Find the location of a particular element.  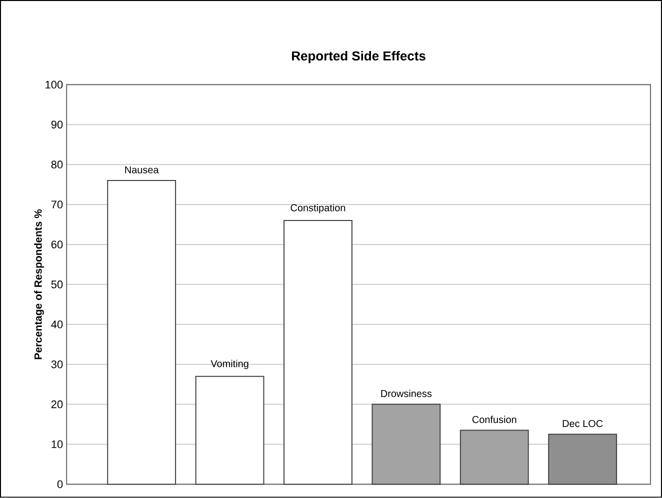

y-tick-label: 40 is located at coordinates (57, 324).